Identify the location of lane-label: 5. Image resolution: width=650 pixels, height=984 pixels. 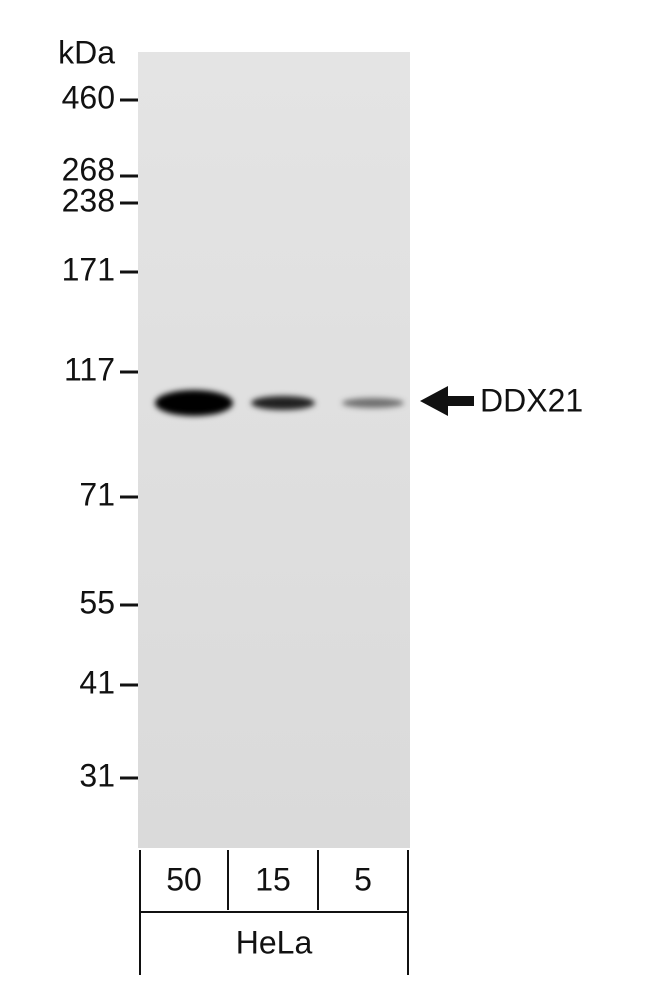
(363, 879).